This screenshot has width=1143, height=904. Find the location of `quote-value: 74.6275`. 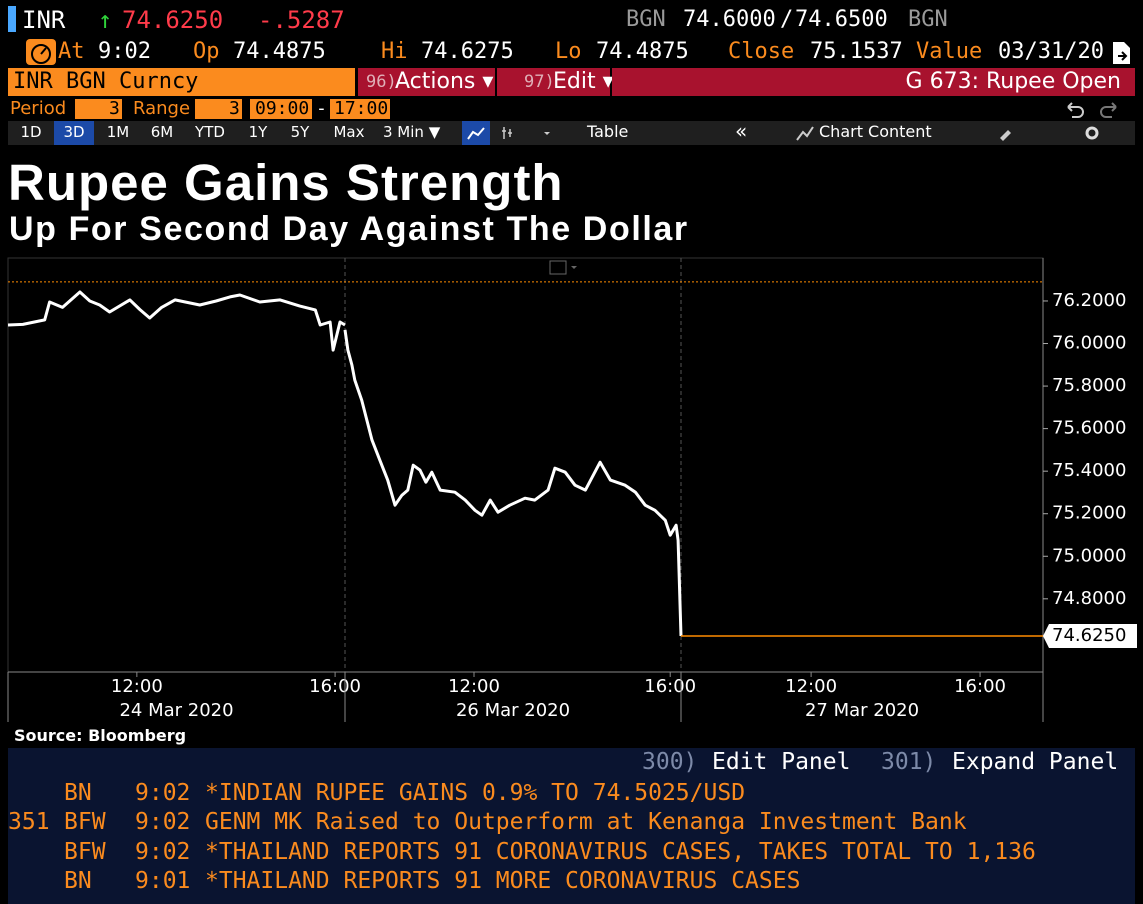

quote-value: 74.6275 is located at coordinates (467, 51).